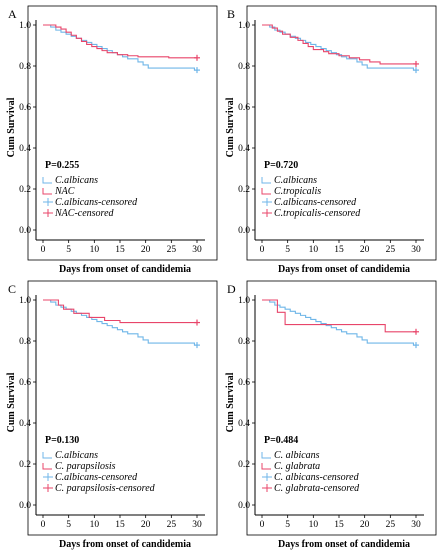 The height and width of the screenshot is (550, 438). Describe the element at coordinates (281, 440) in the screenshot. I see `p-value: P=0.484` at that location.